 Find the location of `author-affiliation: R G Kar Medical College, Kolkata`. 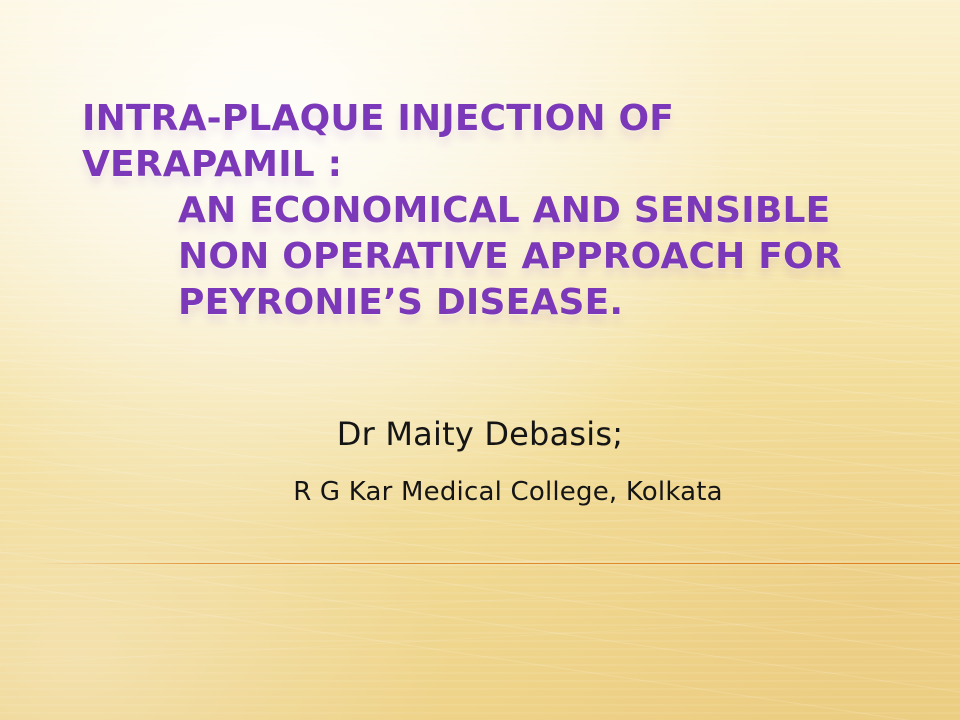

author-affiliation: R G Kar Medical College, Kolkata is located at coordinates (508, 492).